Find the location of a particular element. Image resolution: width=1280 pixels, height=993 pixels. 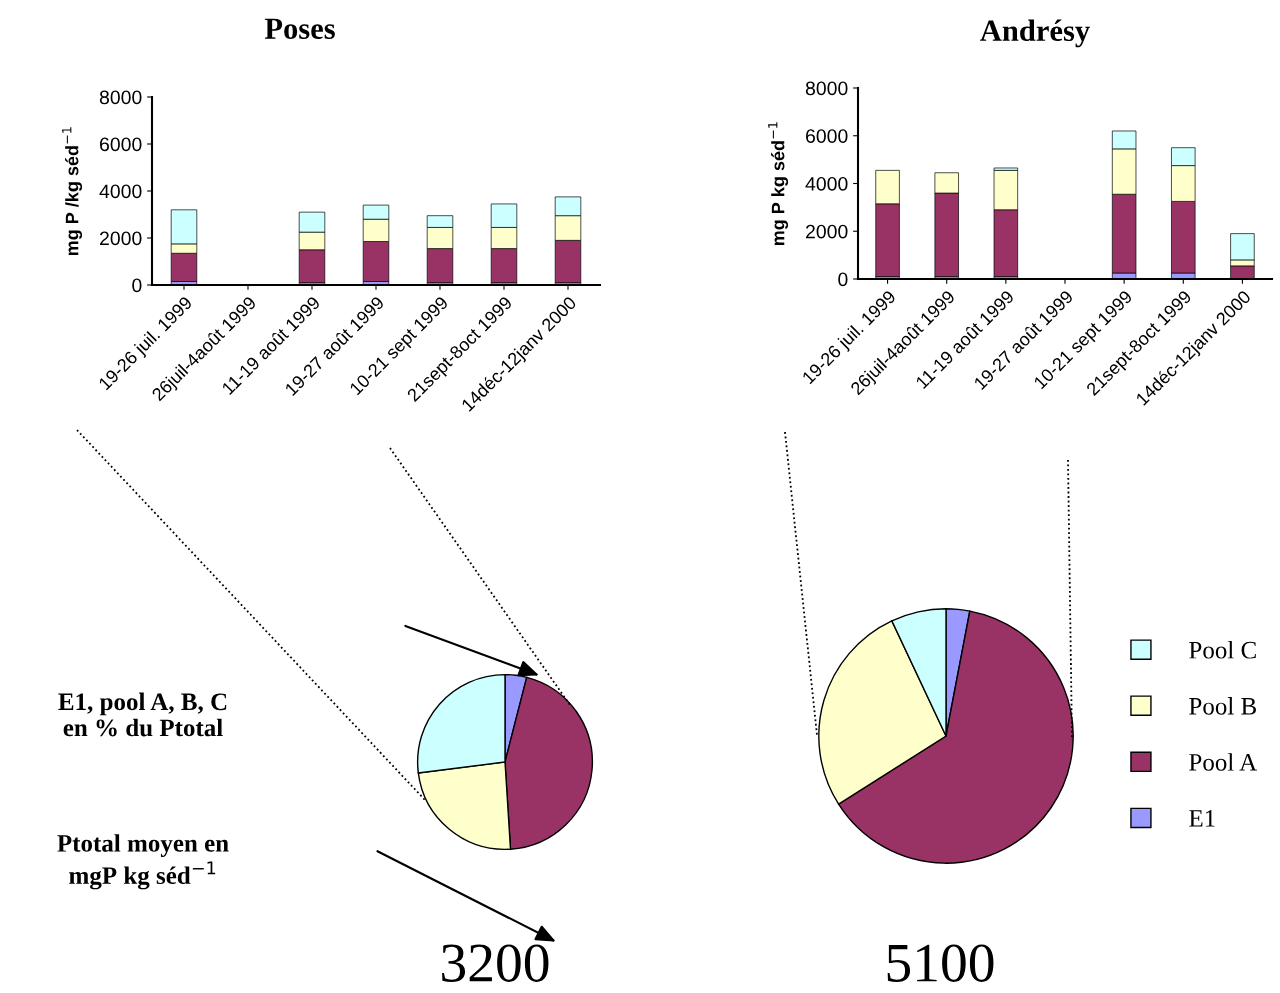

legend-label: Pool A is located at coordinates (1223, 762).